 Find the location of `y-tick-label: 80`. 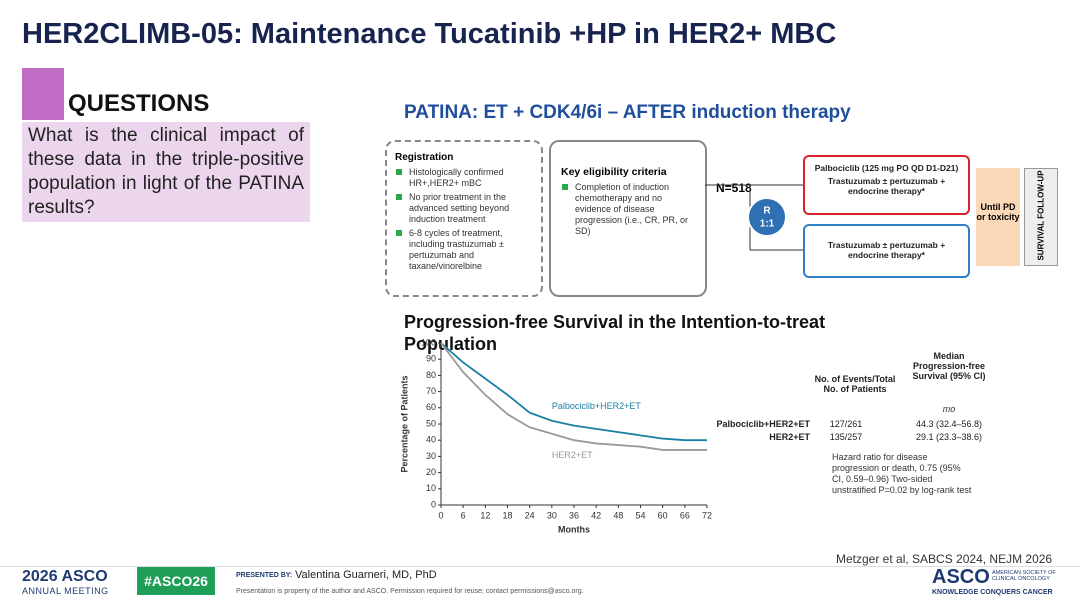

y-tick-label: 80 is located at coordinates (431, 375).